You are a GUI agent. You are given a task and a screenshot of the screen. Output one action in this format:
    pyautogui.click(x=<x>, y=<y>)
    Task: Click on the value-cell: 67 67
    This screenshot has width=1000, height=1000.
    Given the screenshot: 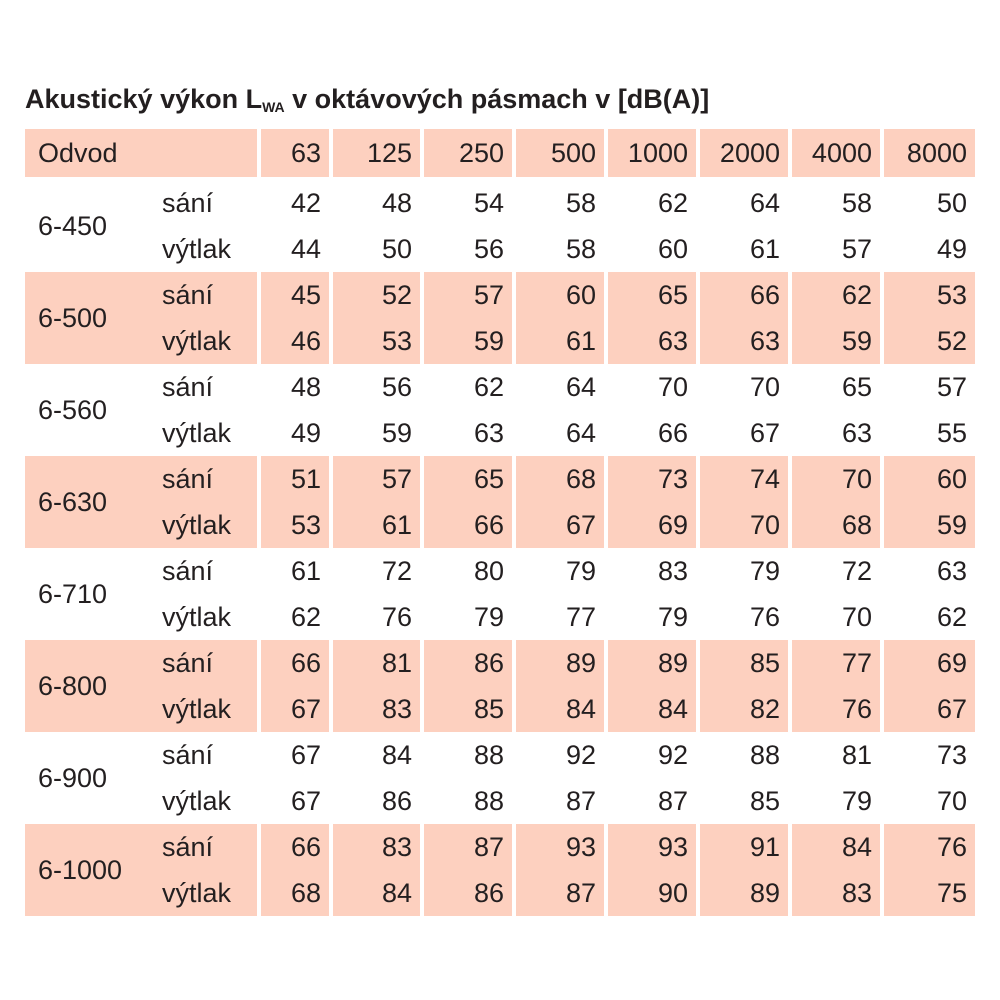 What is the action you would take?
    pyautogui.click(x=295, y=778)
    